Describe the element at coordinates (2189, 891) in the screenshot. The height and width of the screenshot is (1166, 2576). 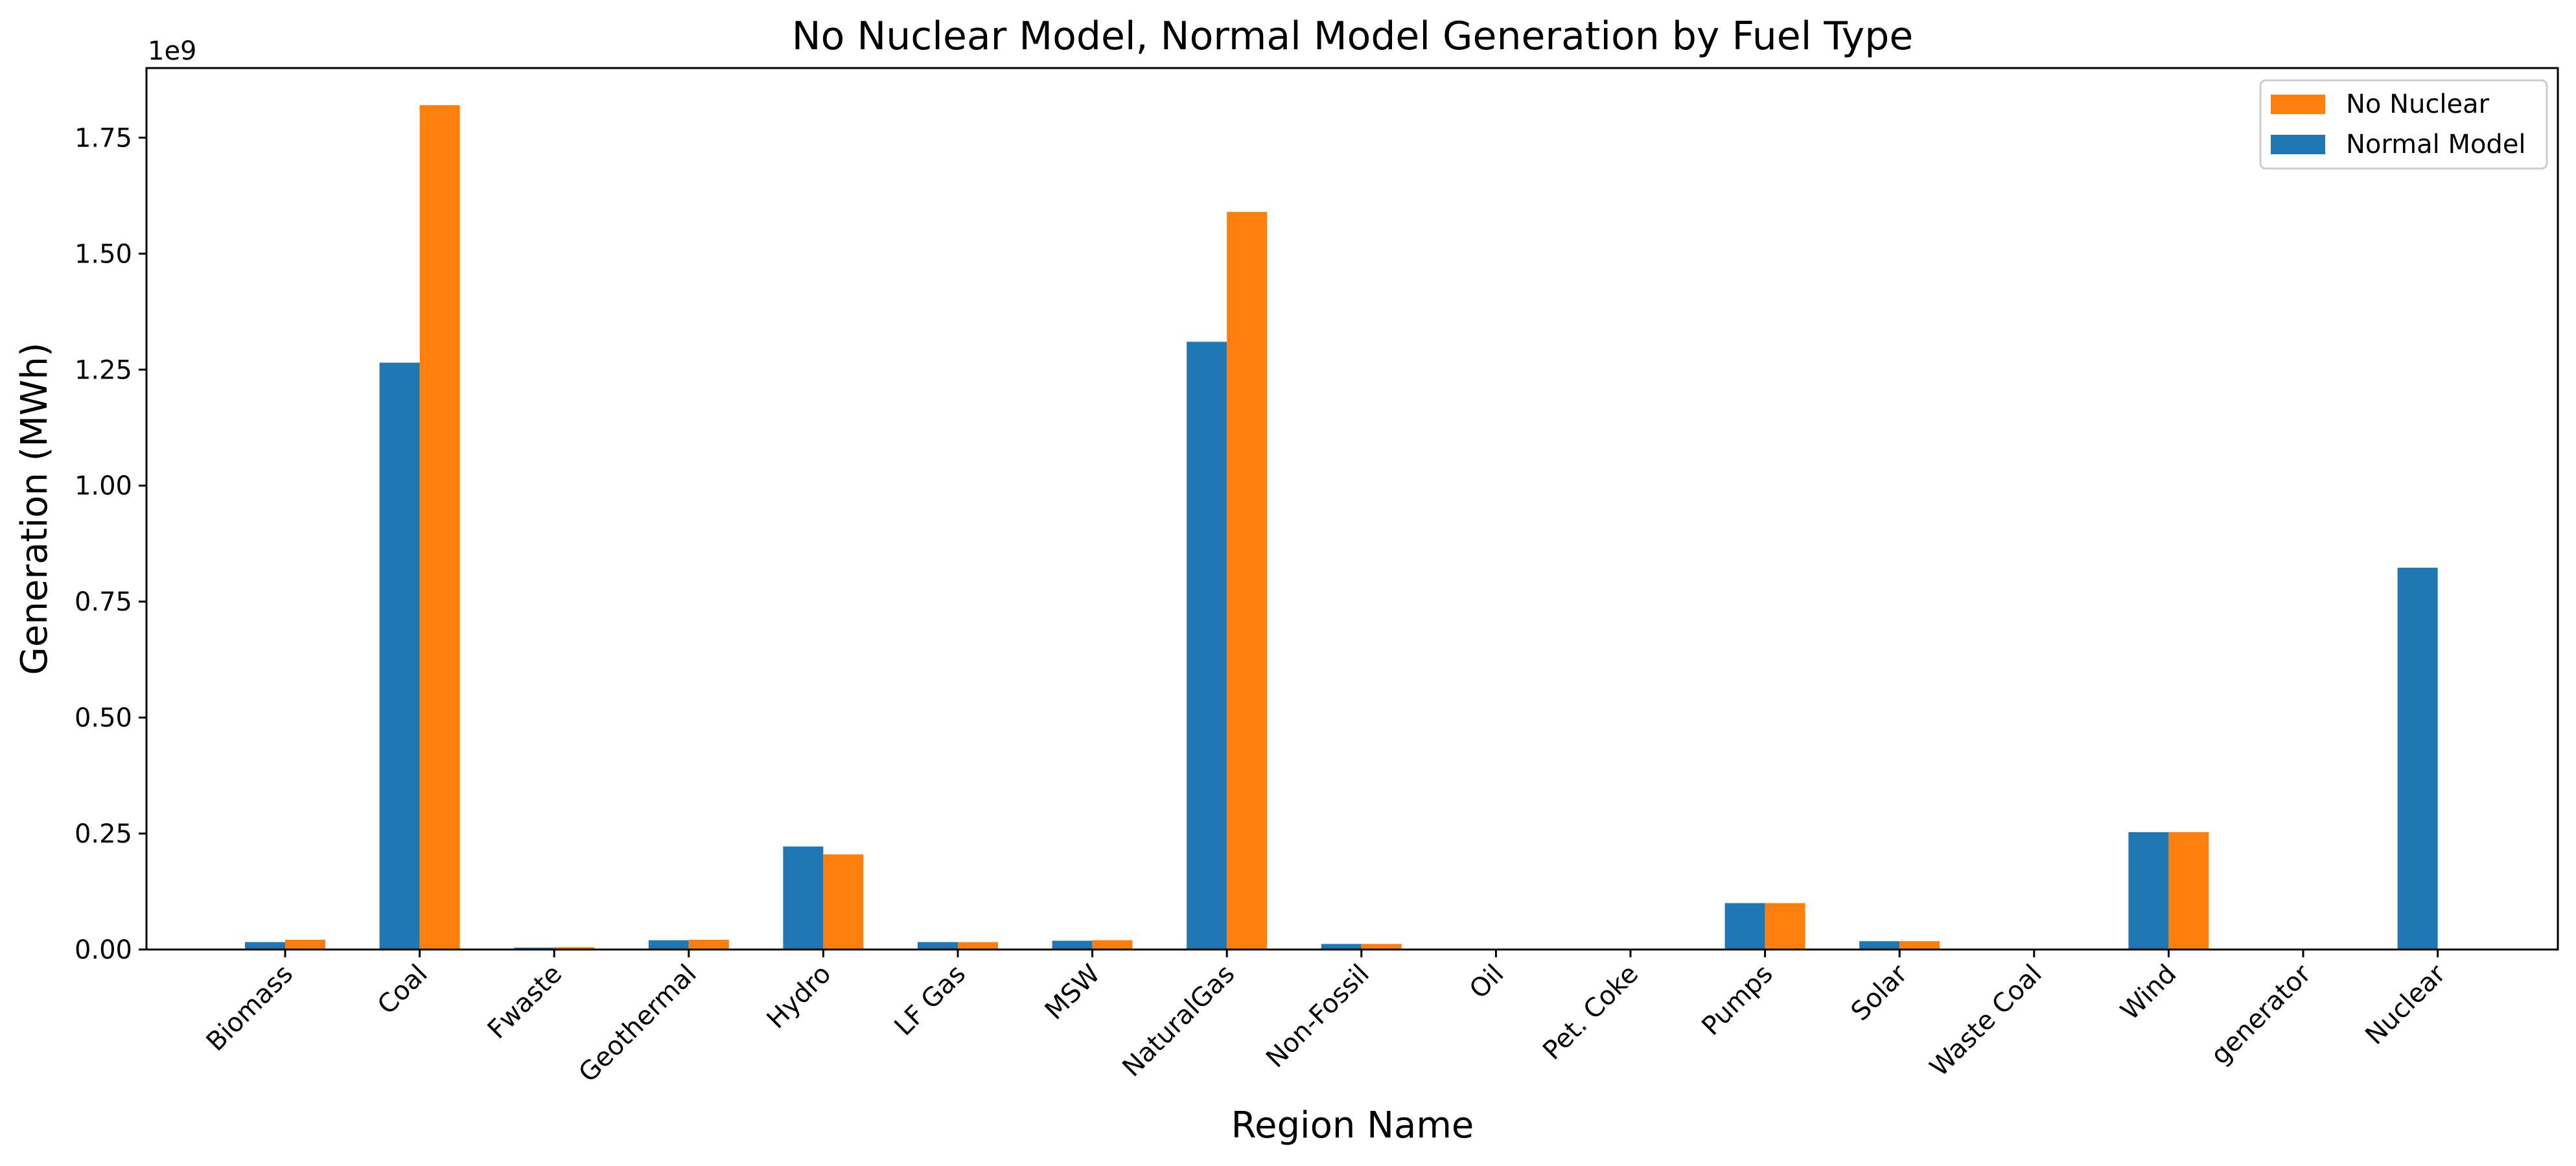
I see `bar-no-nuclear-wind` at that location.